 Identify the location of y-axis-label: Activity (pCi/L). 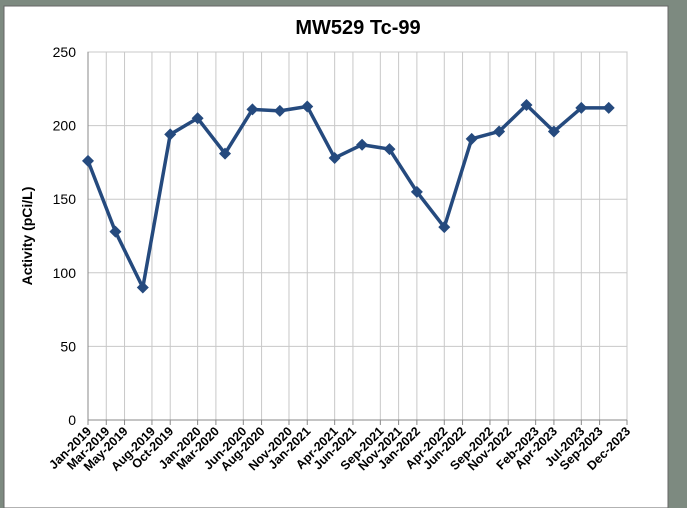
(27, 236).